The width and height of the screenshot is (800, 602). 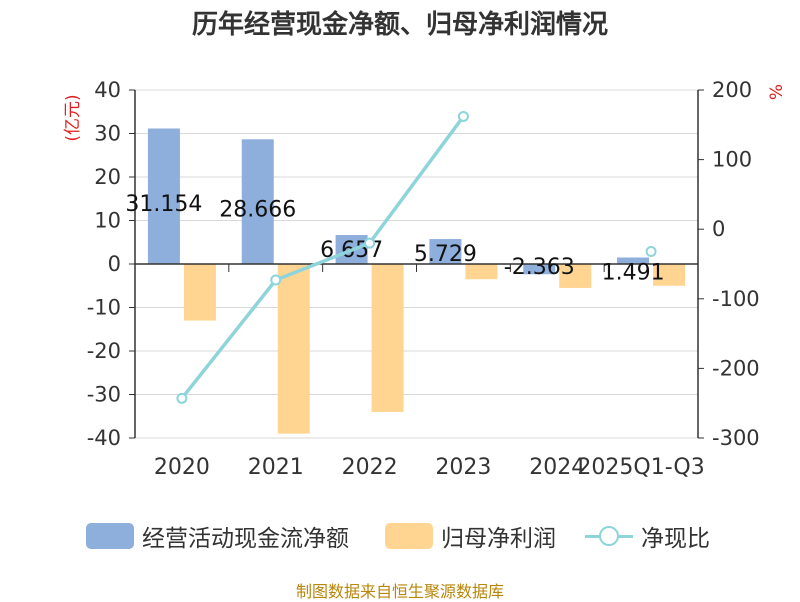 I want to click on y-left-tick-label: 20, so click(x=107, y=177).